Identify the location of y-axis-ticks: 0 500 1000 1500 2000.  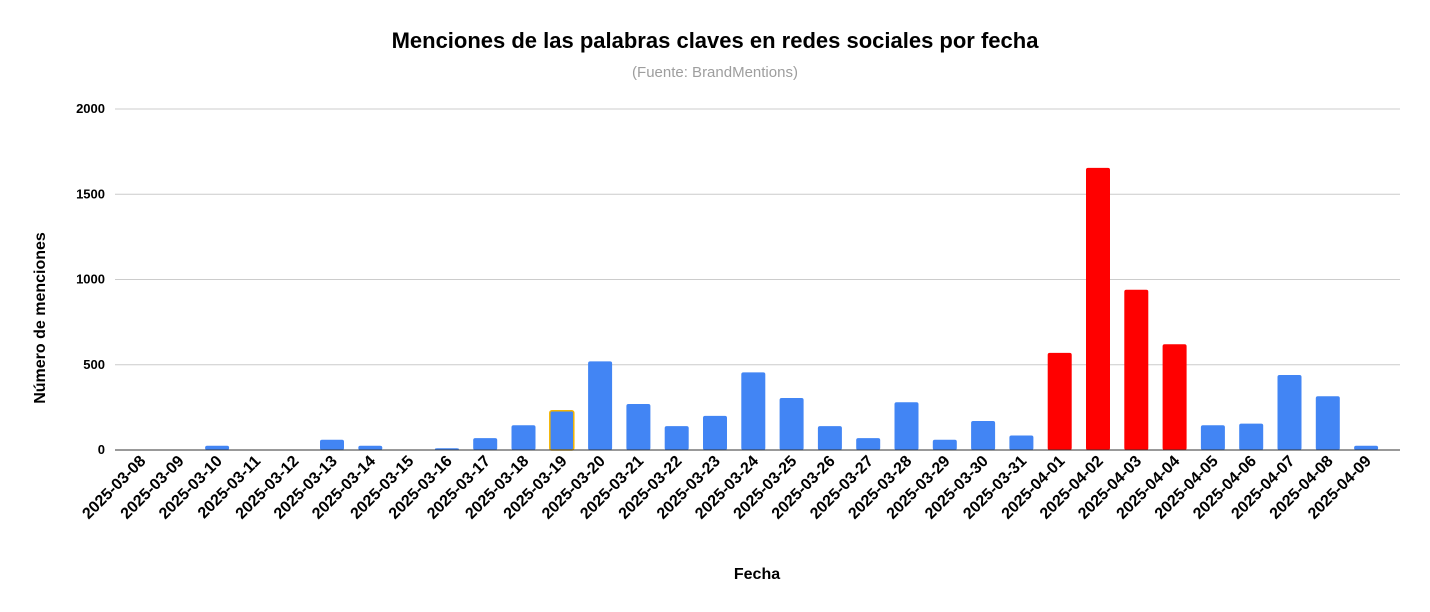
(90, 279).